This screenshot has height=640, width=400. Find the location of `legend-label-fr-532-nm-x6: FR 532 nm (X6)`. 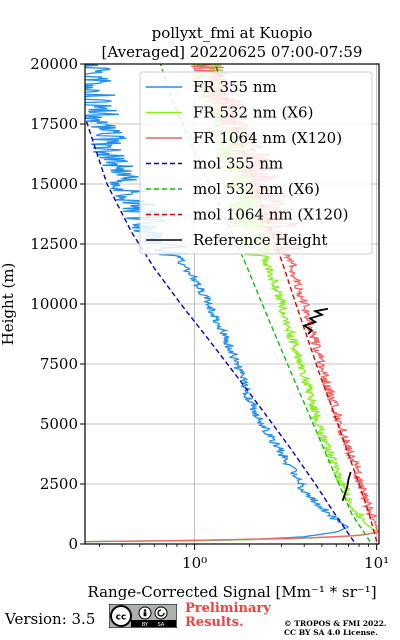

legend-label-fr-532-nm-x6: FR 532 nm (X6) is located at coordinates (253, 113).